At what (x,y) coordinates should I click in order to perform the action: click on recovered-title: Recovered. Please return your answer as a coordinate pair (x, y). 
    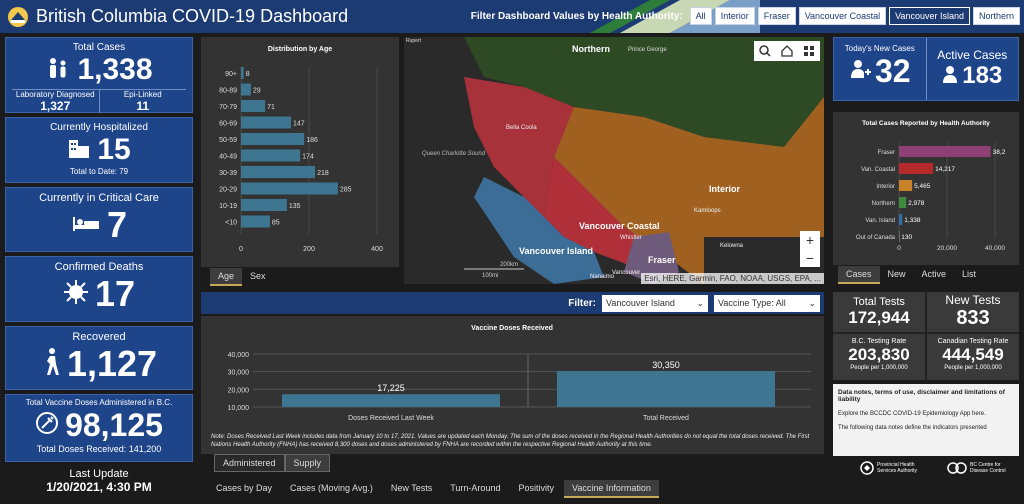
    Looking at the image, I should click on (99, 337).